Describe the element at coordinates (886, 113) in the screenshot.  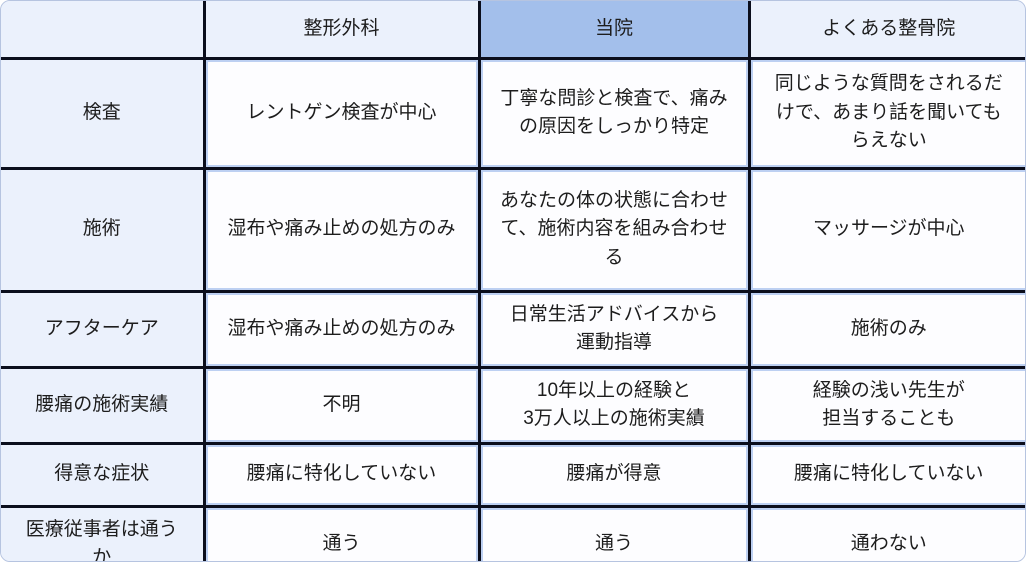
I see `cell-examination-osteopathic: 同じような質問をされるだけで、あまり話を聞いてもらえない` at that location.